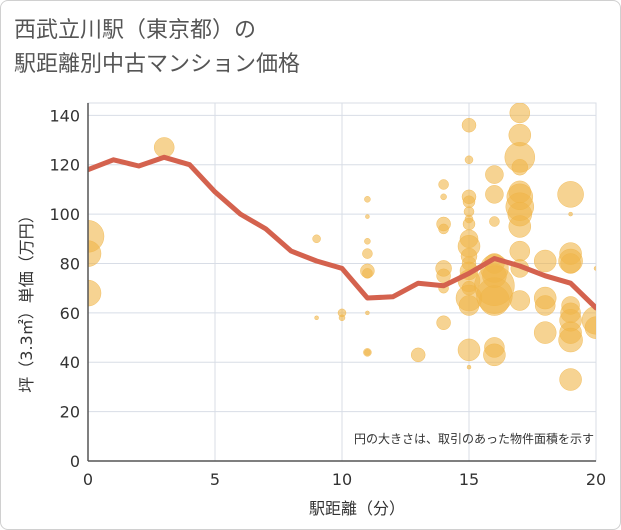 This screenshot has height=530, width=621. What do you see at coordinates (70, 412) in the screenshot?
I see `y-tick-label: 20` at bounding box center [70, 412].